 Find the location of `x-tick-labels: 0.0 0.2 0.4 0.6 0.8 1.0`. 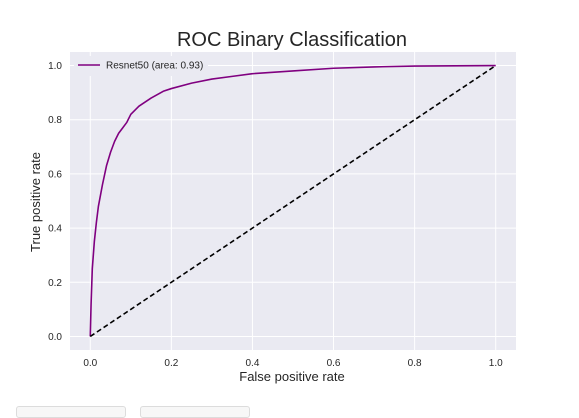

x-tick-labels: 0.0 0.2 0.4 0.6 0.8 1.0 is located at coordinates (293, 363).